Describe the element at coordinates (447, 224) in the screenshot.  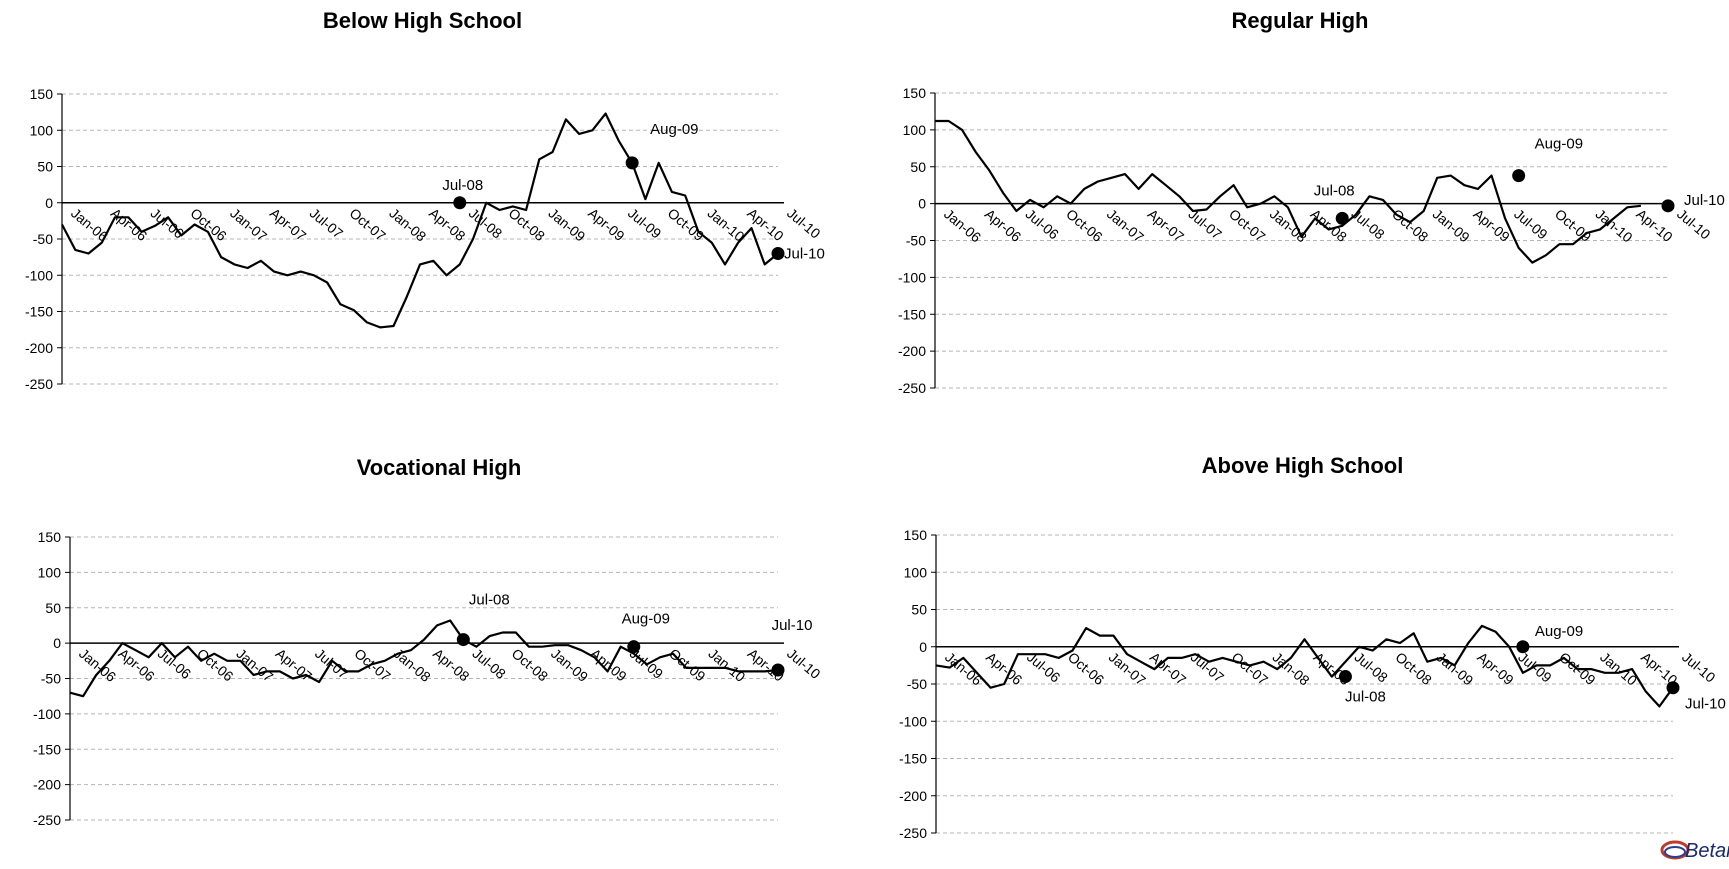
I see `x-tick-label: Apr-08` at that location.